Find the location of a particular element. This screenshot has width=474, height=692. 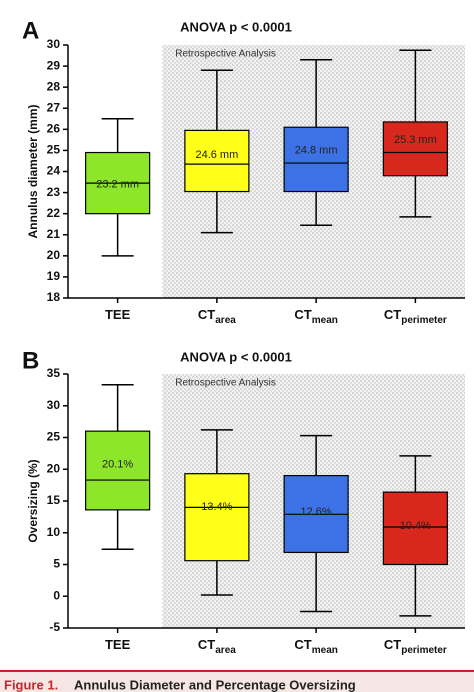

y-axis-label: Oversizing (%) is located at coordinates (33, 500).